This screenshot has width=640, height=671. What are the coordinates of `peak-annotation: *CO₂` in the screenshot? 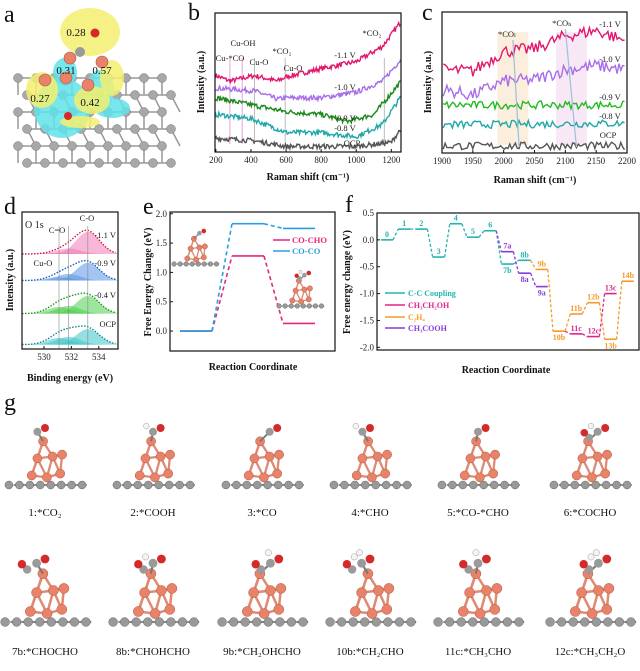 It's located at (371, 33).